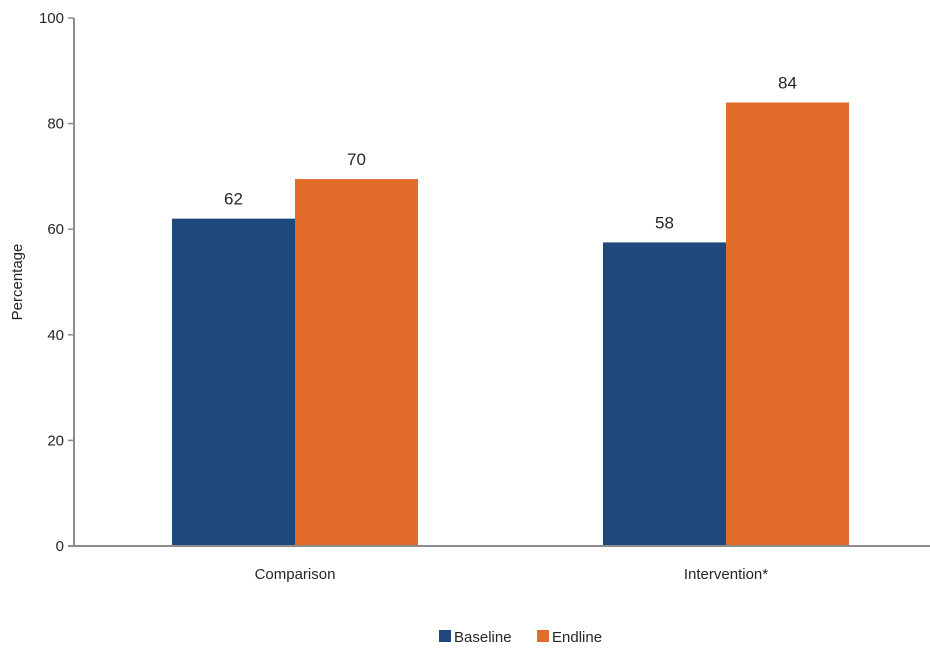 The width and height of the screenshot is (930, 650). What do you see at coordinates (51, 18) in the screenshot?
I see `y-tick-label: 100` at bounding box center [51, 18].